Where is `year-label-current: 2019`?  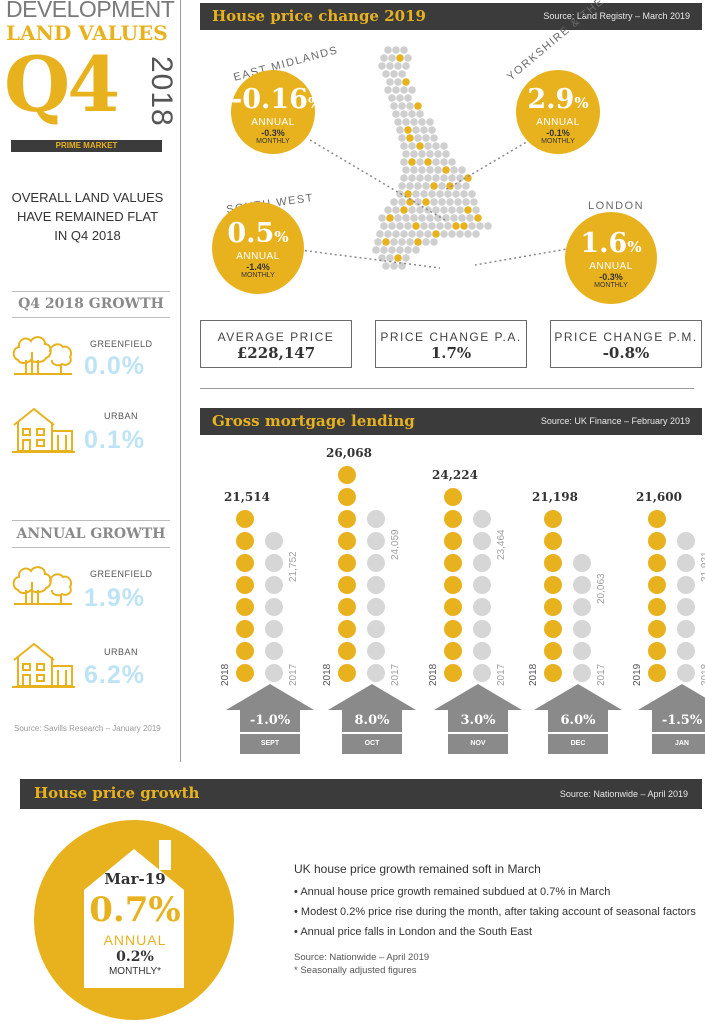
year-label-current: 2019 is located at coordinates (637, 674).